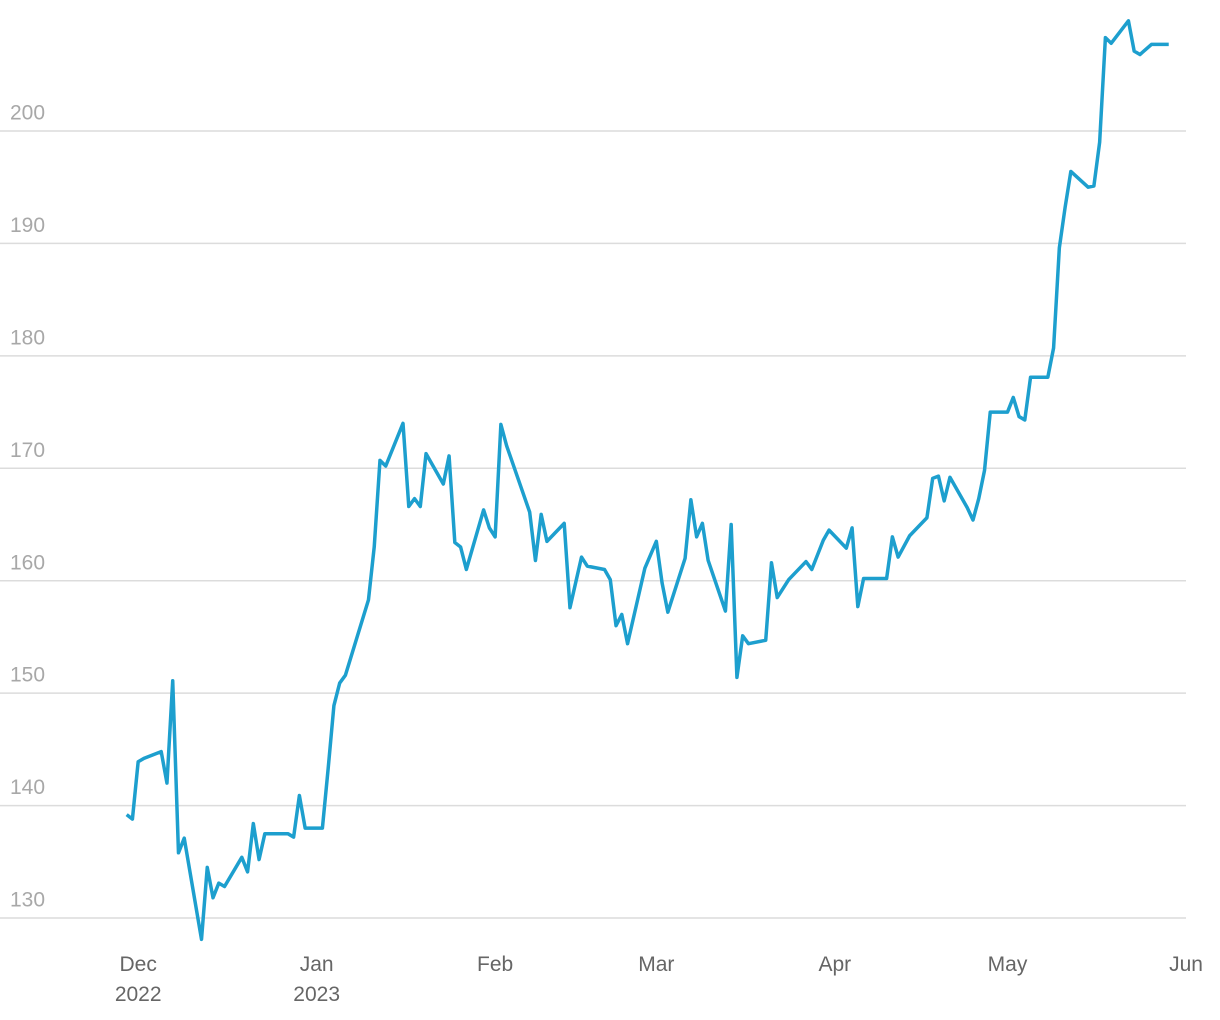 The width and height of the screenshot is (1220, 1020). I want to click on y-tick-label: 160, so click(27, 562).